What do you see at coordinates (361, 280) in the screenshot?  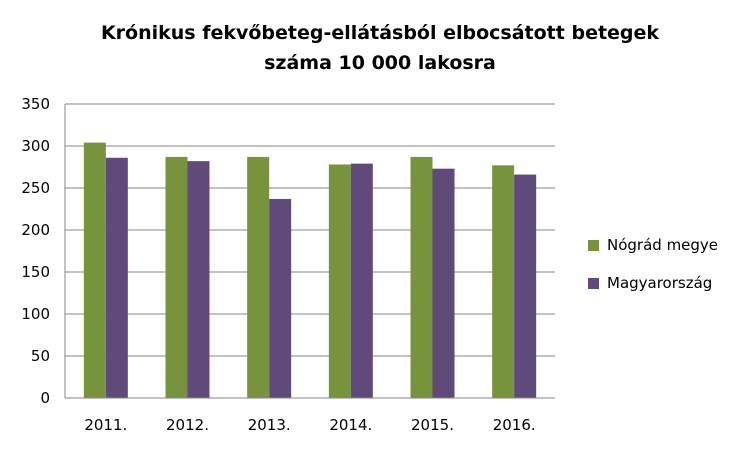 I see `bar-series-2-2014` at bounding box center [361, 280].